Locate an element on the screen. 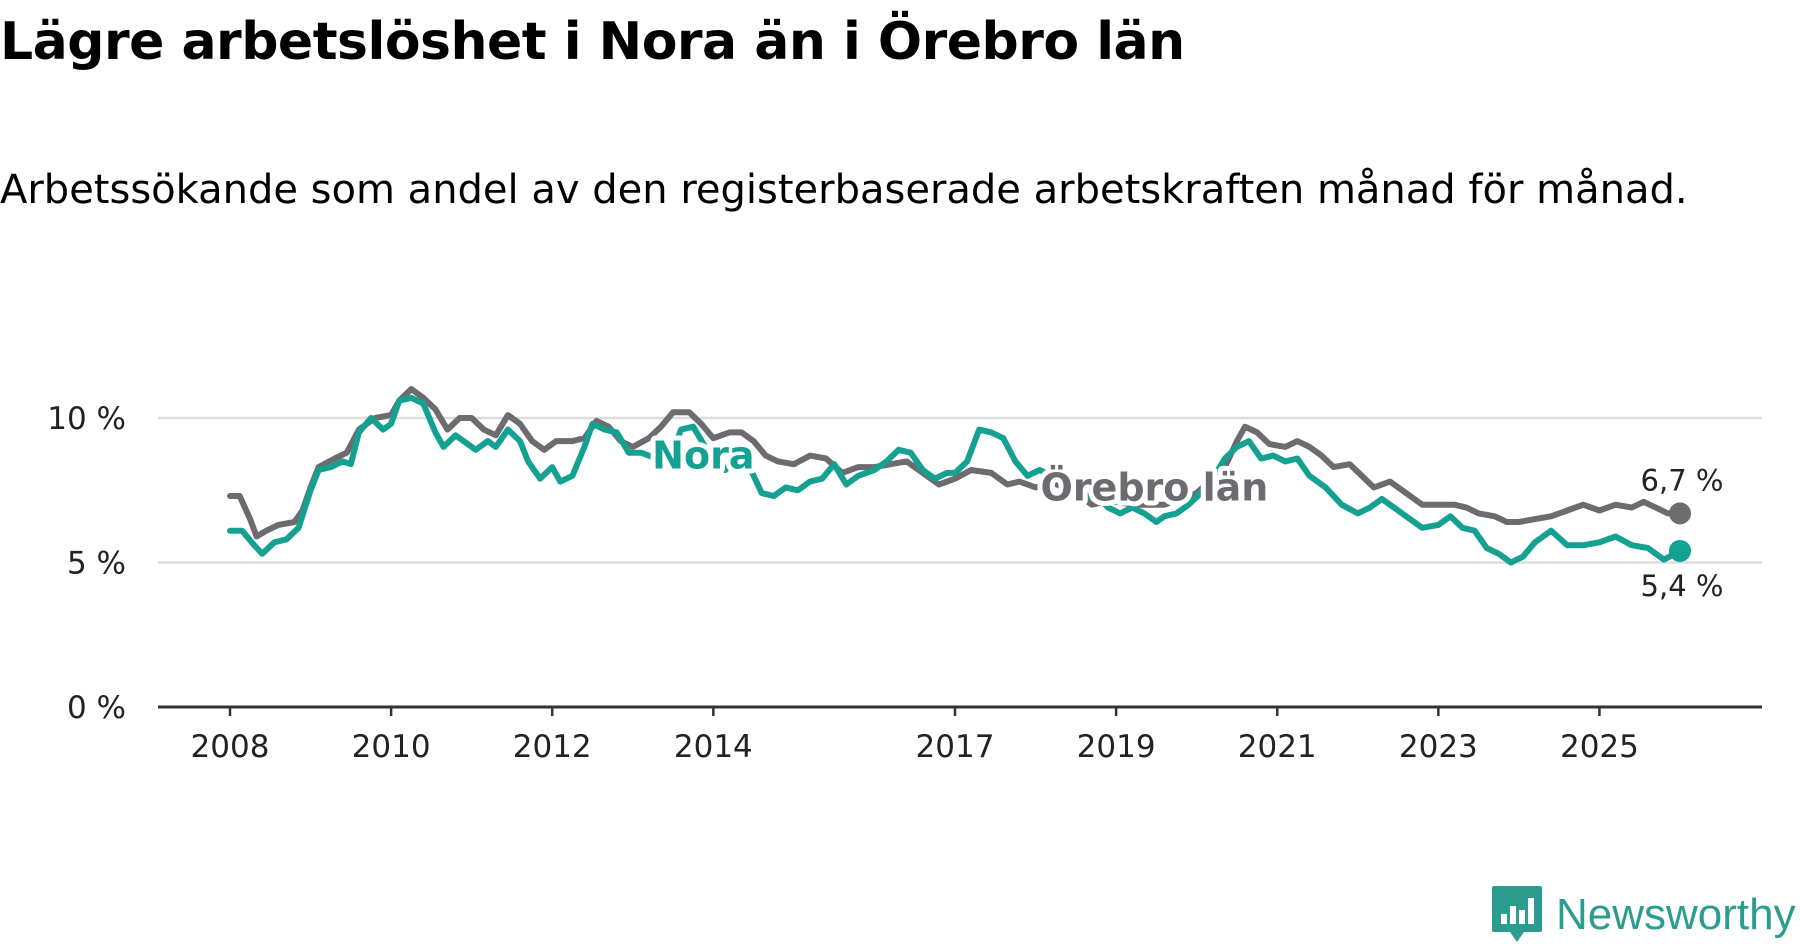  series-label-orebro: Örebro län is located at coordinates (1155, 487).